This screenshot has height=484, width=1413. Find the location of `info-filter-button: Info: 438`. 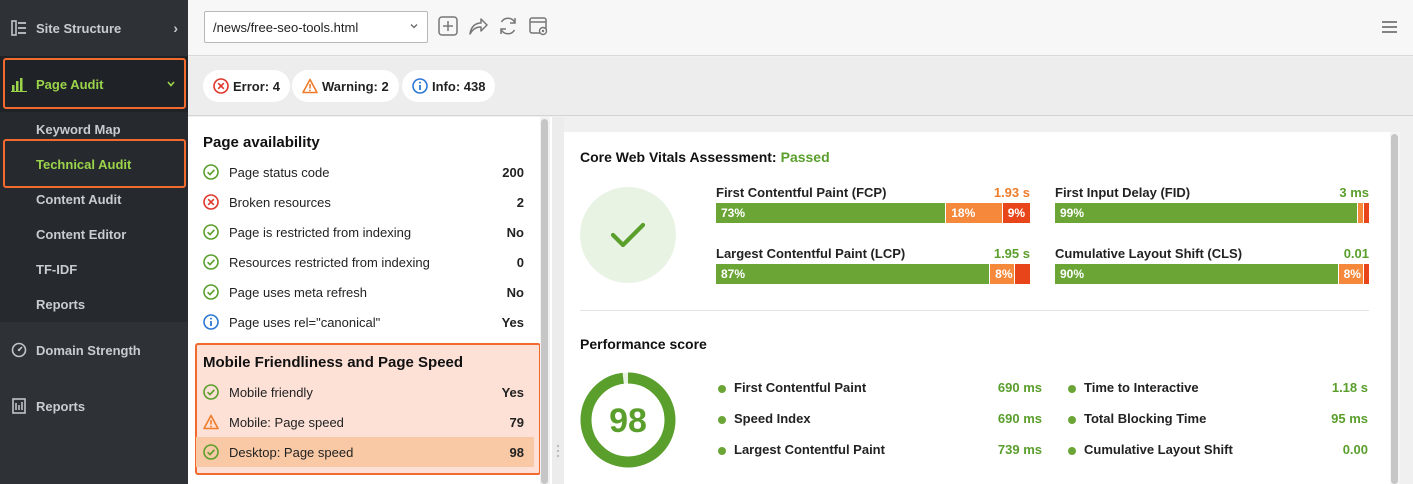

info-filter-button: Info: 438 is located at coordinates (449, 86).